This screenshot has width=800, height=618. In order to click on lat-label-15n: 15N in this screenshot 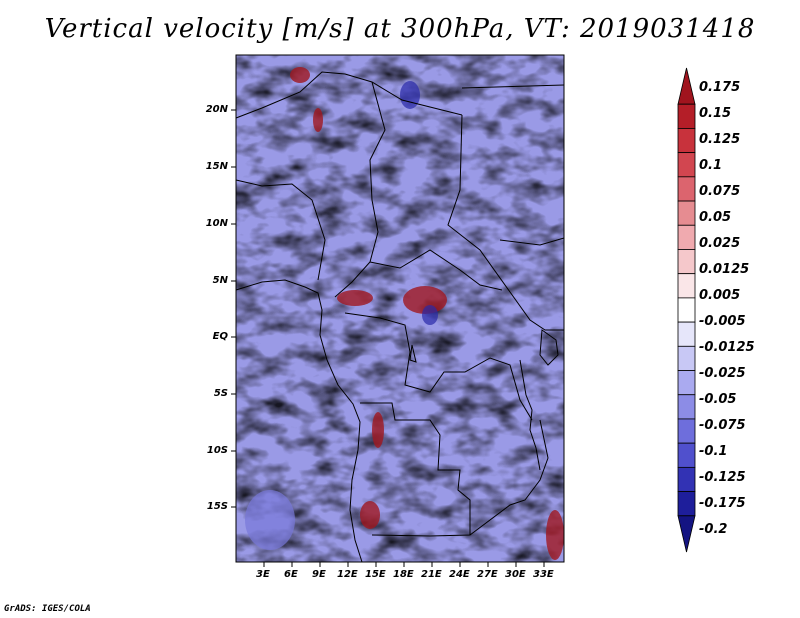, I will do `click(216, 166)`.